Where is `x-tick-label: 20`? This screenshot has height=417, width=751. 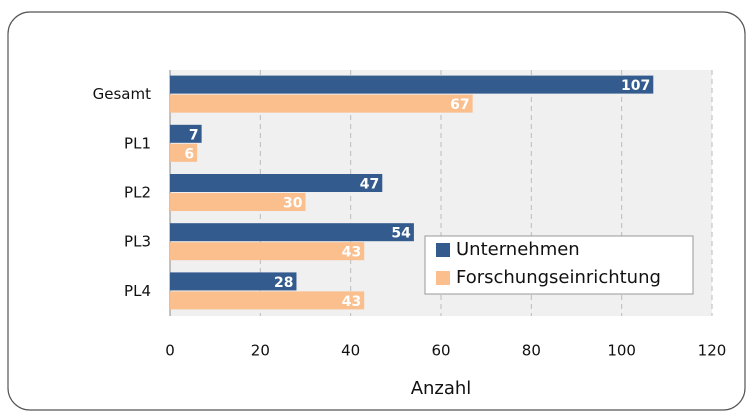
x-tick-label: 20 is located at coordinates (260, 351).